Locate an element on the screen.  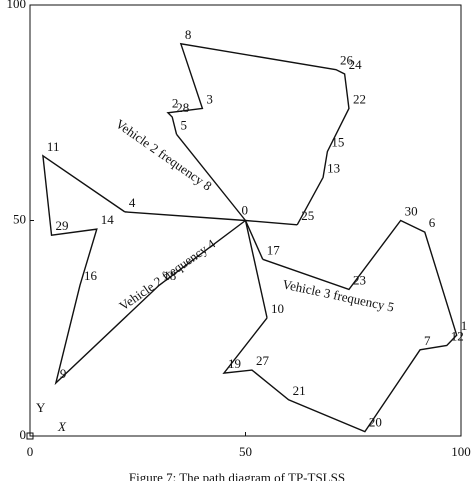
x-axis-label: X is located at coordinates (62, 426).